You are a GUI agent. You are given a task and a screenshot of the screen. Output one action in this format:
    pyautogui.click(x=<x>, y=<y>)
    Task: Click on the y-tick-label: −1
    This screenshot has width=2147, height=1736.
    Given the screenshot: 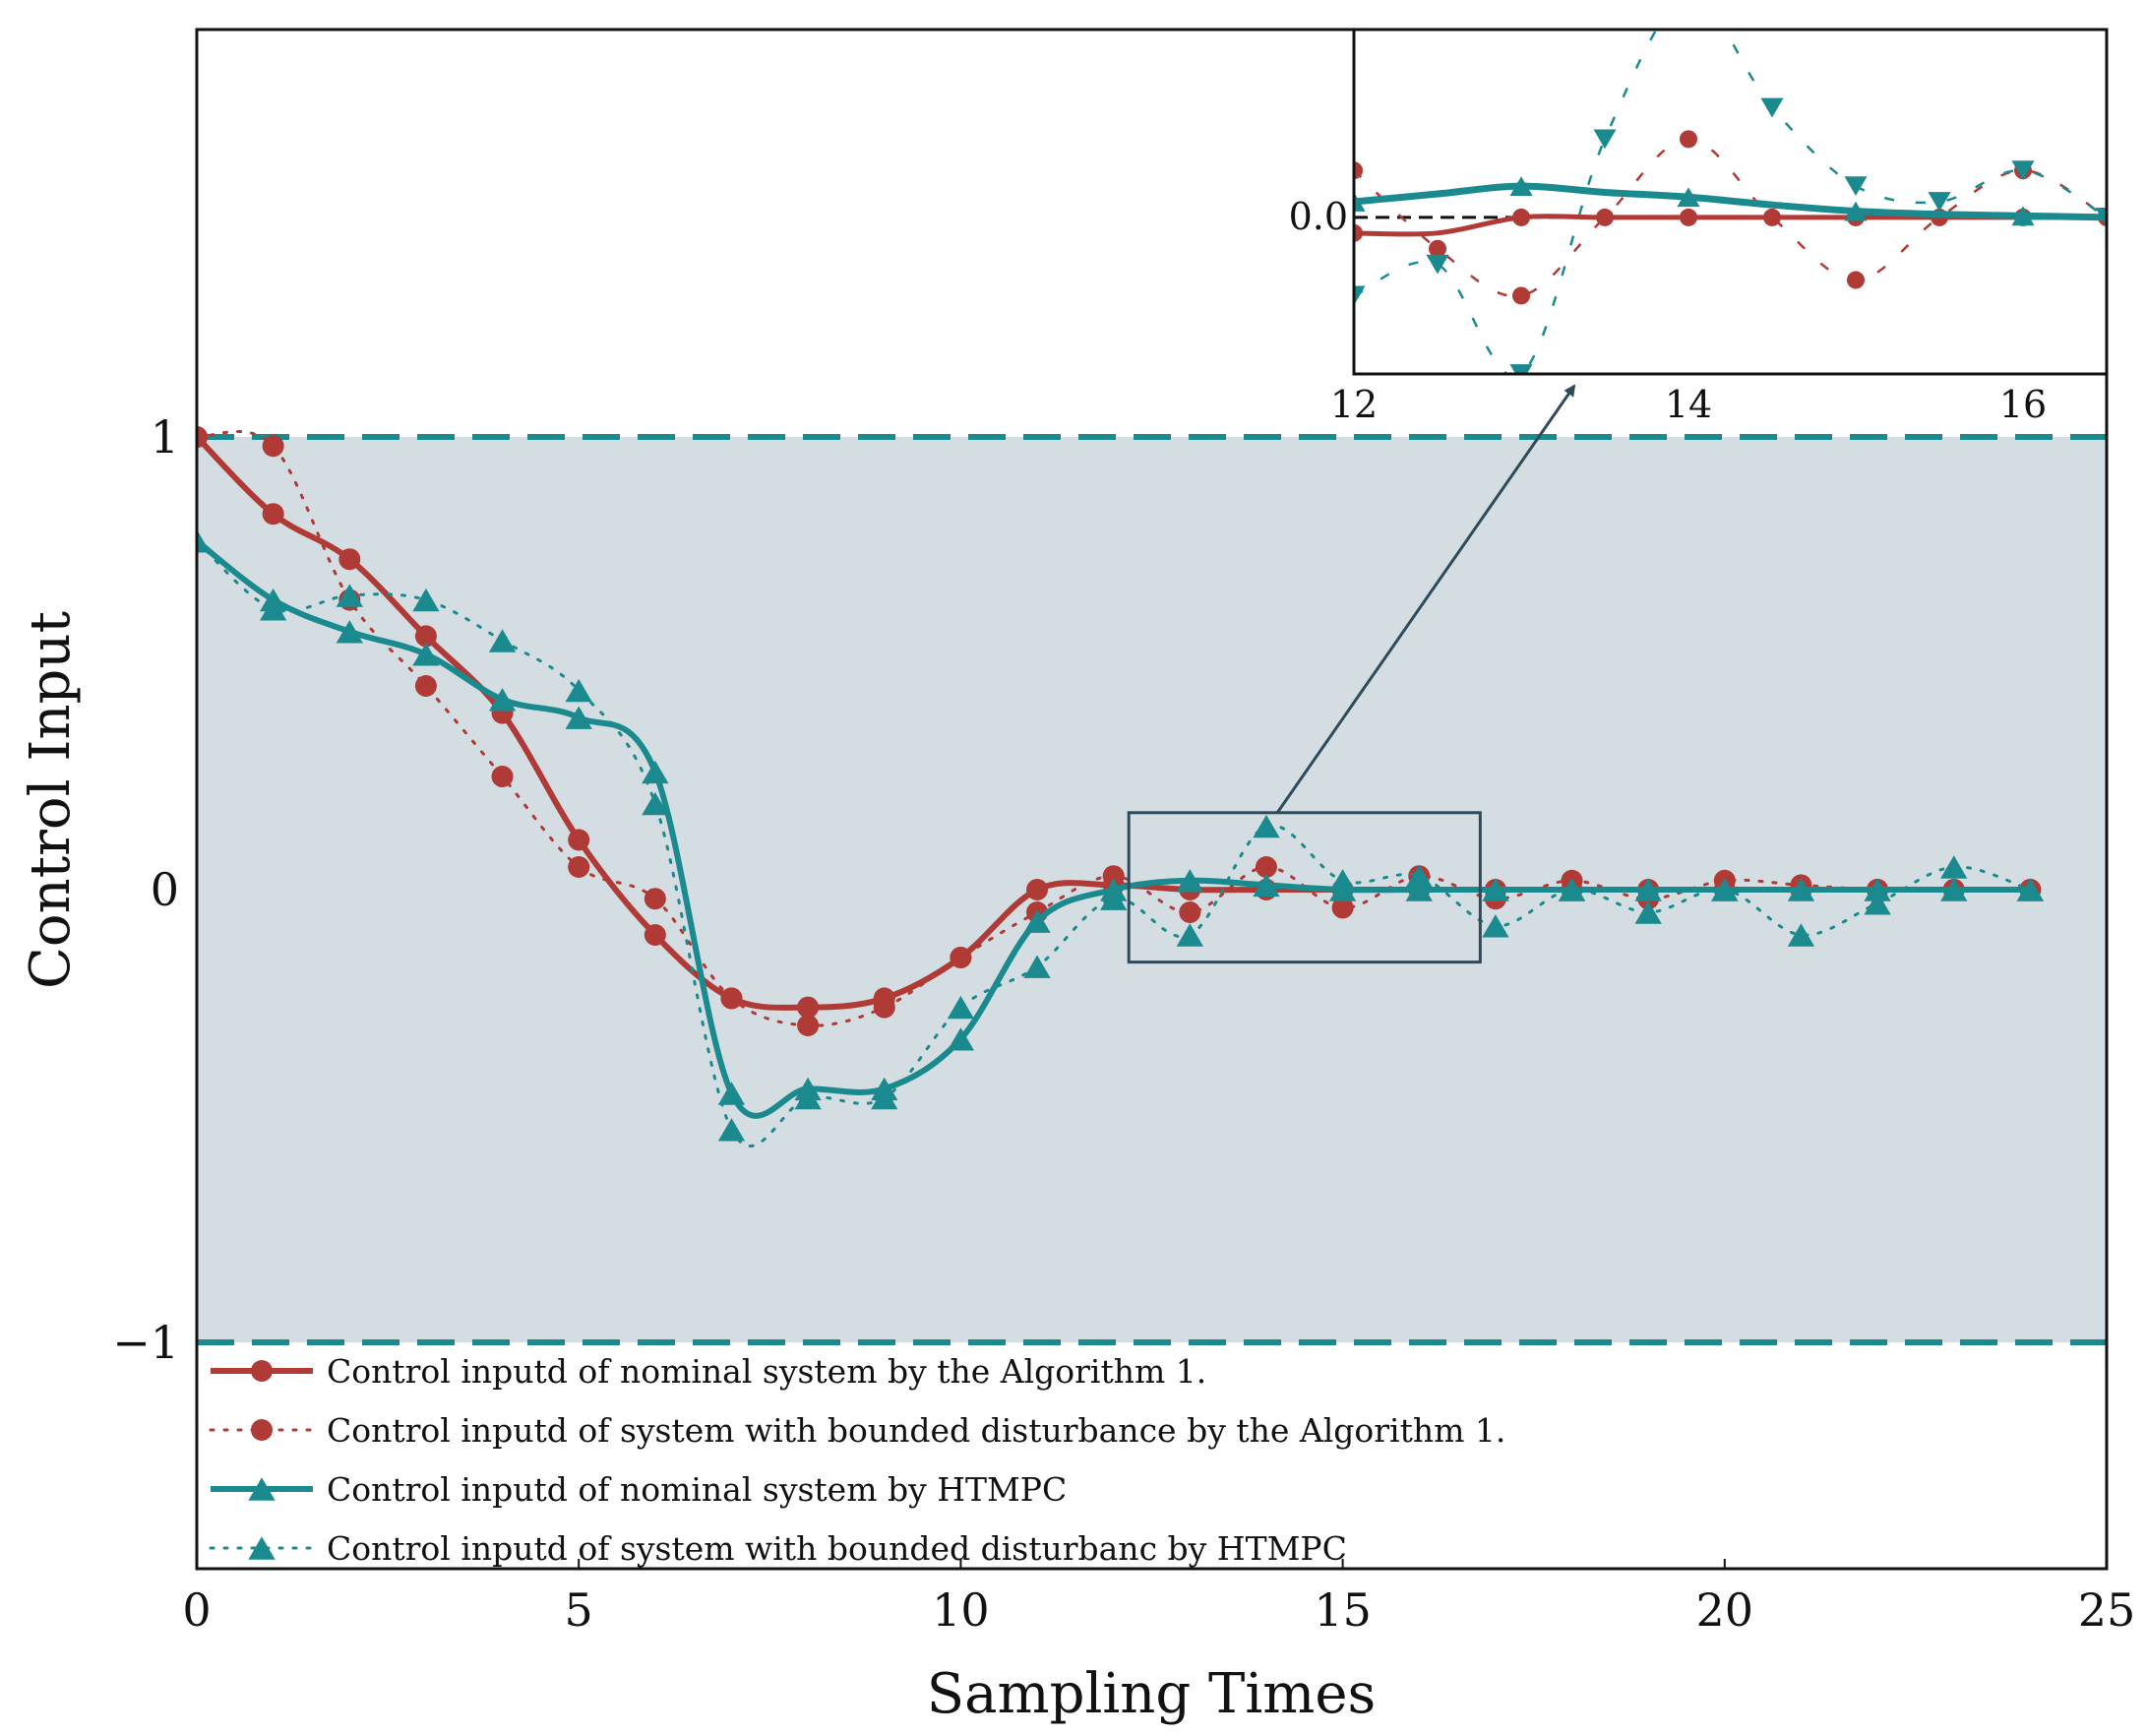 What is the action you would take?
    pyautogui.click(x=146, y=1342)
    